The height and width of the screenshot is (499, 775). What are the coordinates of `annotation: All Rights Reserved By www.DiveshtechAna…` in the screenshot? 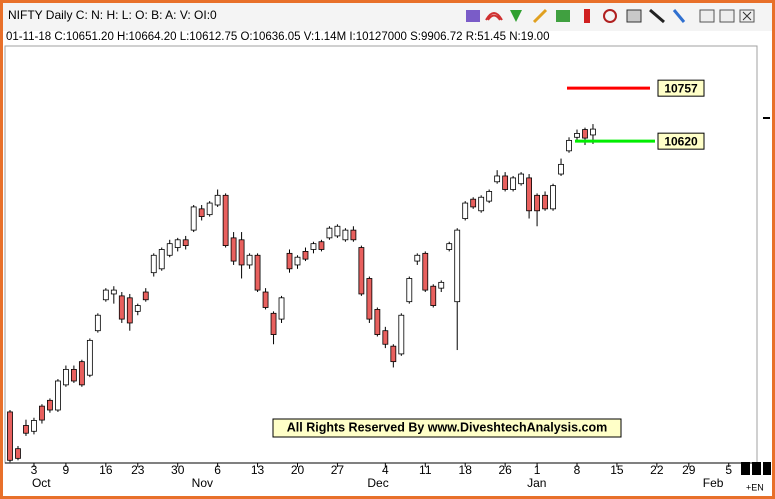 It's located at (447, 427).